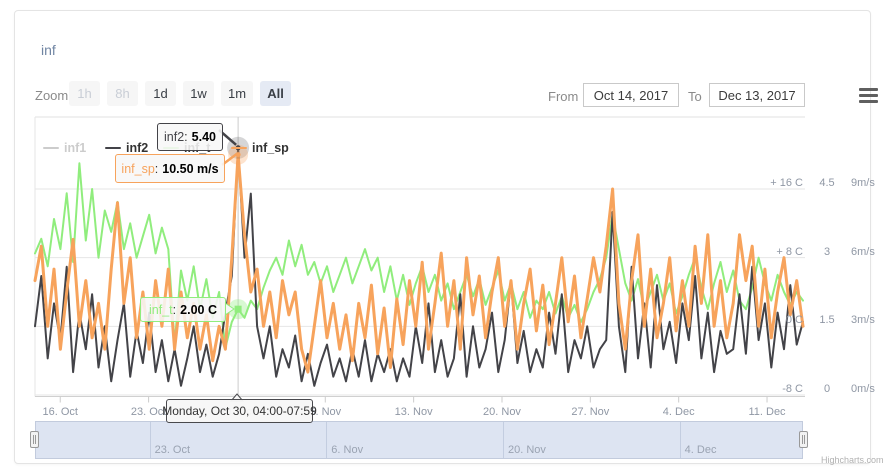 This screenshot has height=473, width=883. I want to click on y-axis-inf2-label: 1.5, so click(827, 320).